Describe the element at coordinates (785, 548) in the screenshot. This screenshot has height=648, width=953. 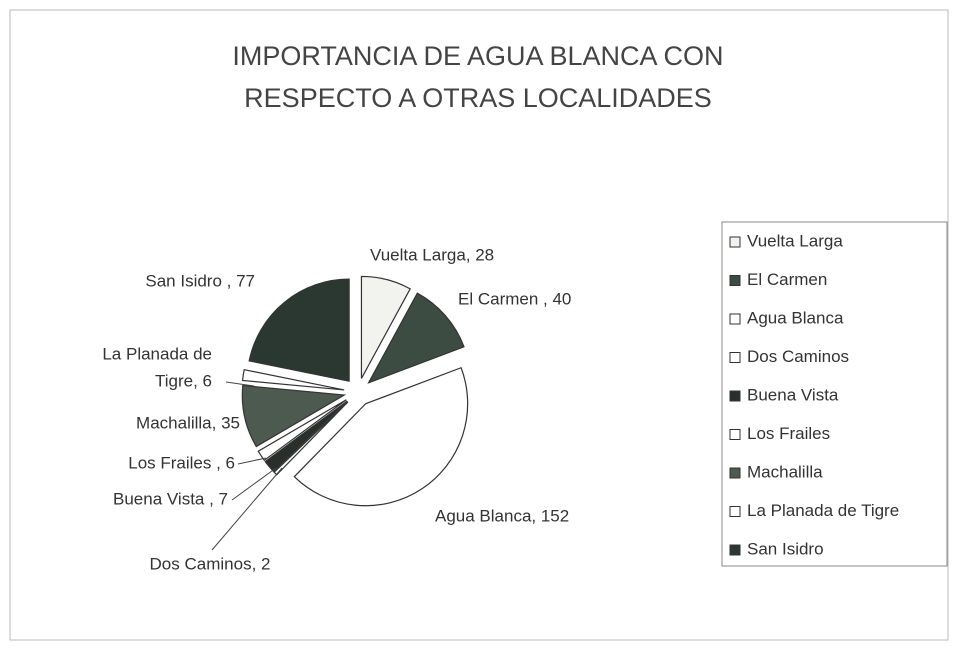
I see `legend-label: San Isidro` at that location.